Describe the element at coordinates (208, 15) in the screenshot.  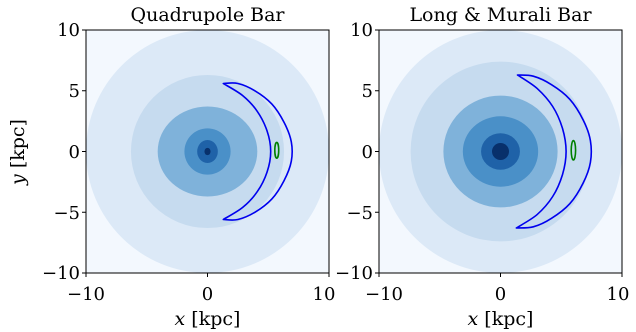
I see `panel-title: Quadrupole Bar` at that location.